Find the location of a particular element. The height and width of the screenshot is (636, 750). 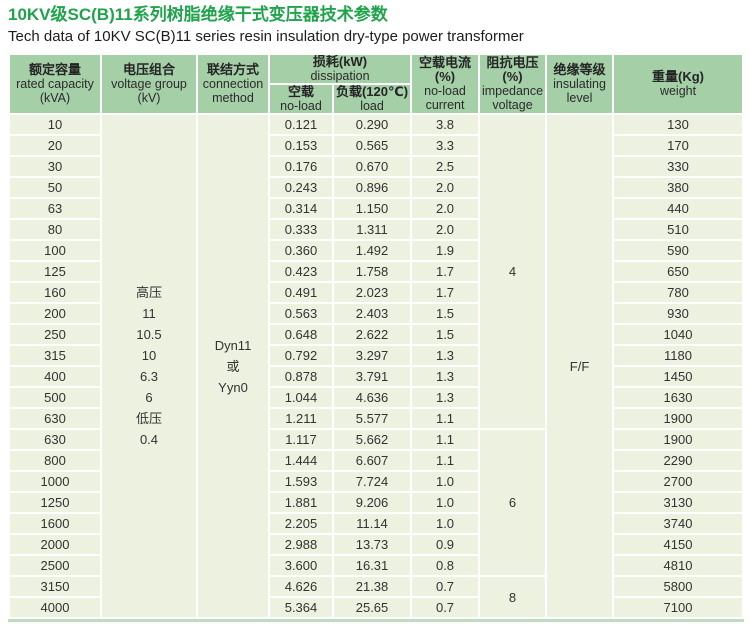

cell-load-loss: 3.791 is located at coordinates (372, 376).